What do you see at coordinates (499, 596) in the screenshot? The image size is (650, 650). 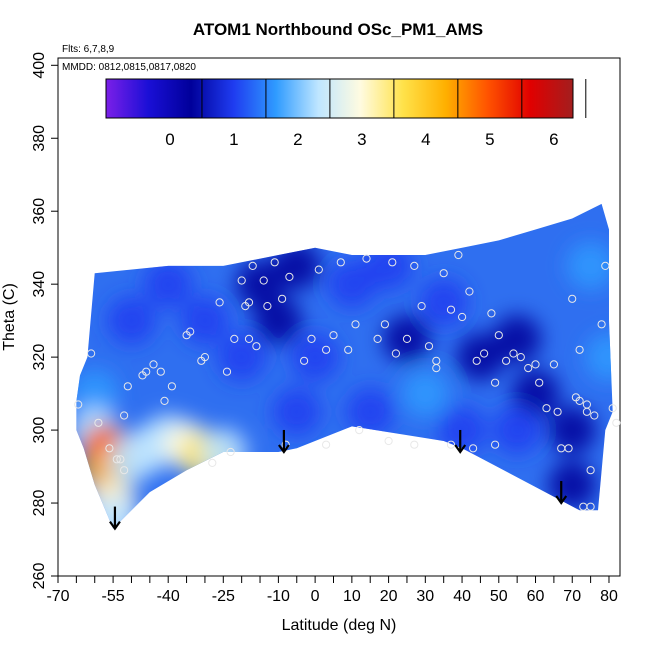 I see `x-tick-label: 50` at bounding box center [499, 596].